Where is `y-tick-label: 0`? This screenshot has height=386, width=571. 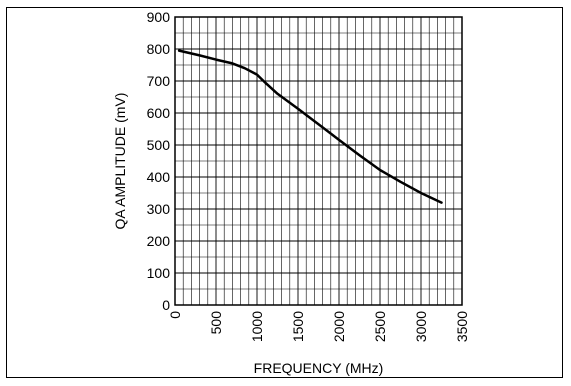
y-tick-label: 0 is located at coordinates (166, 305).